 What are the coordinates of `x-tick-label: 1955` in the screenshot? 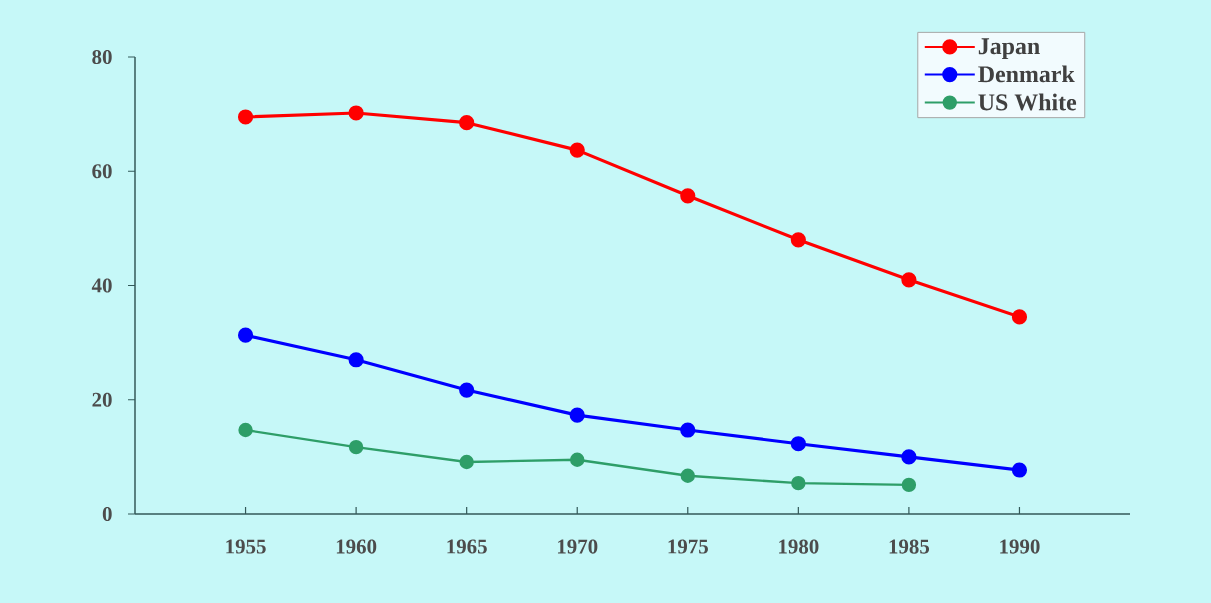 It's located at (246, 546).